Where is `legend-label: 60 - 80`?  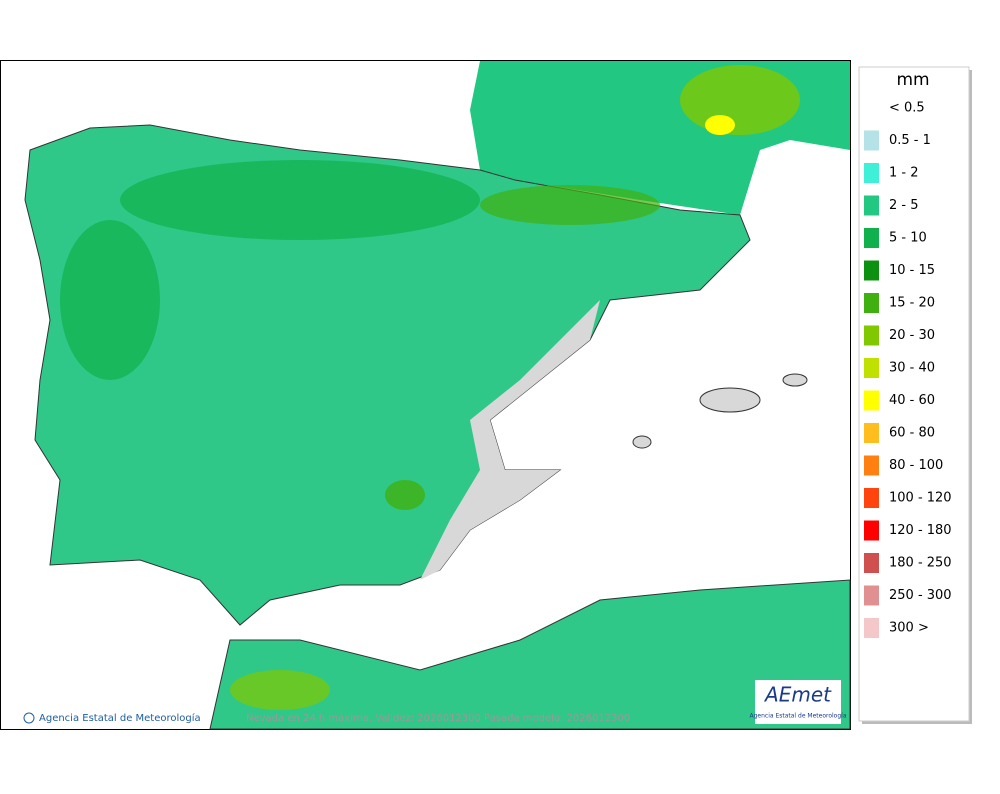
legend-label: 60 - 80 is located at coordinates (912, 433).